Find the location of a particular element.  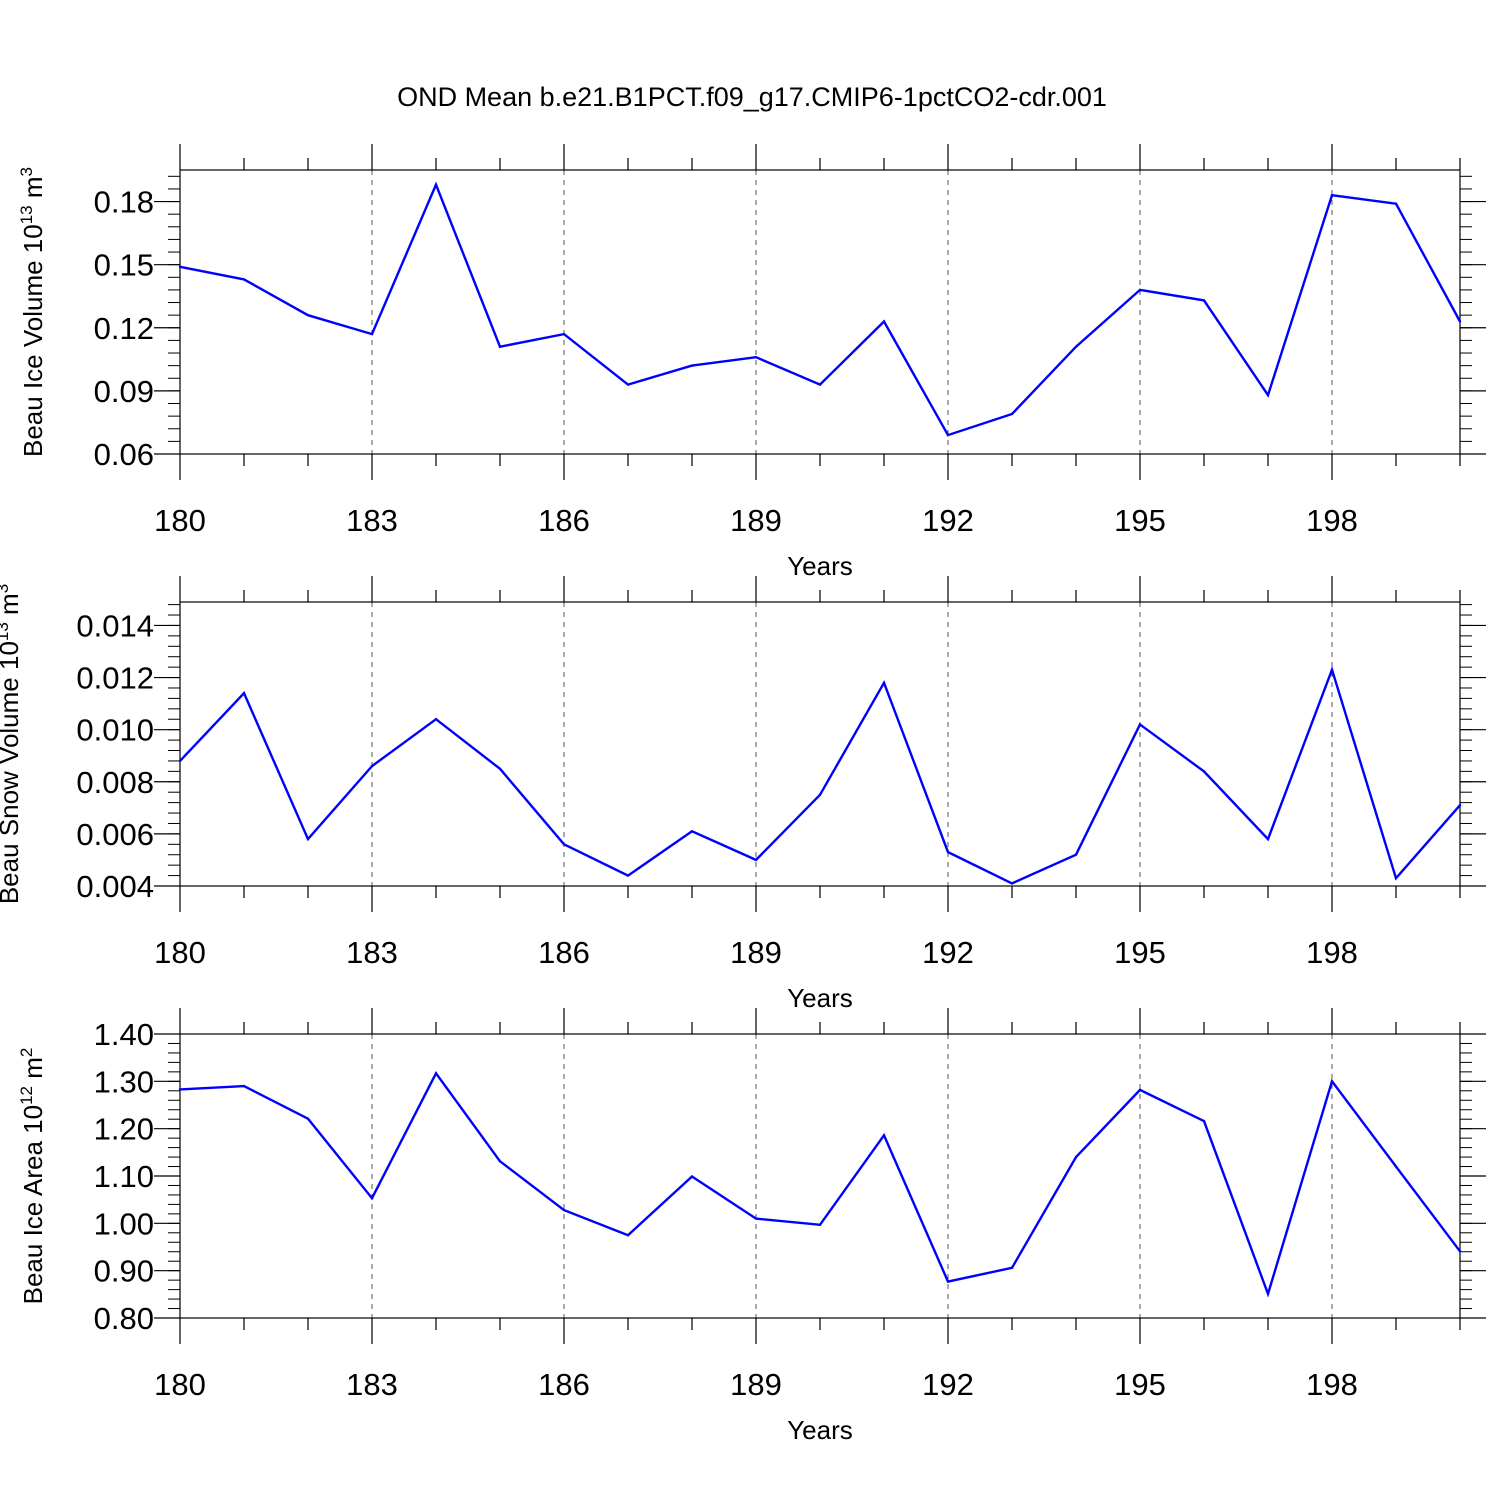

y-tick-label: 0.004 is located at coordinates (115, 886).